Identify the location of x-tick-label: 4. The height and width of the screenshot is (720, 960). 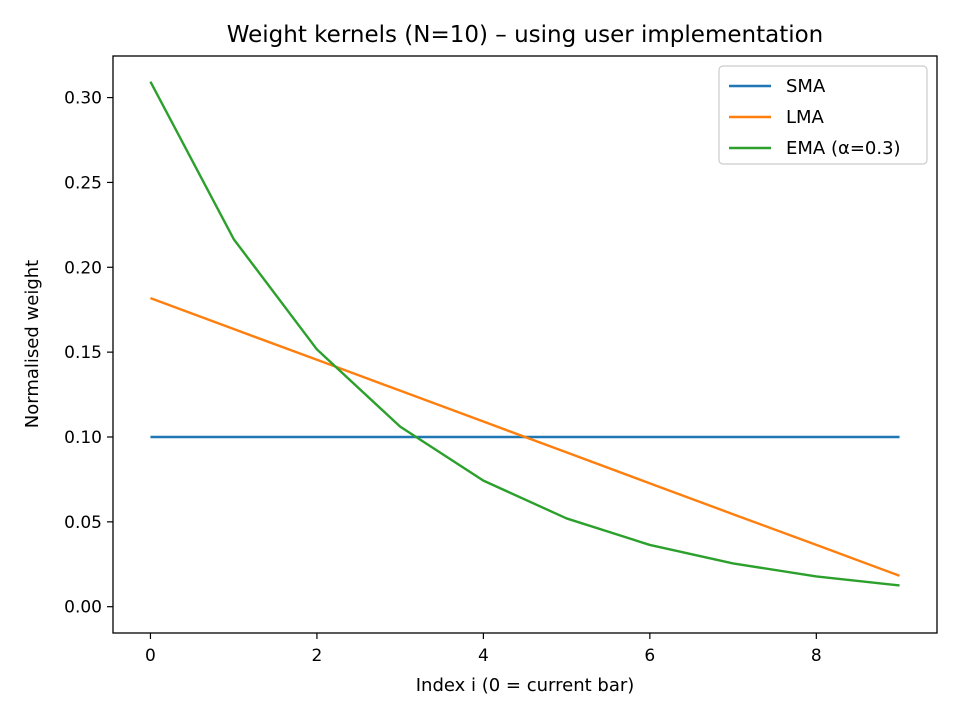
(483, 656).